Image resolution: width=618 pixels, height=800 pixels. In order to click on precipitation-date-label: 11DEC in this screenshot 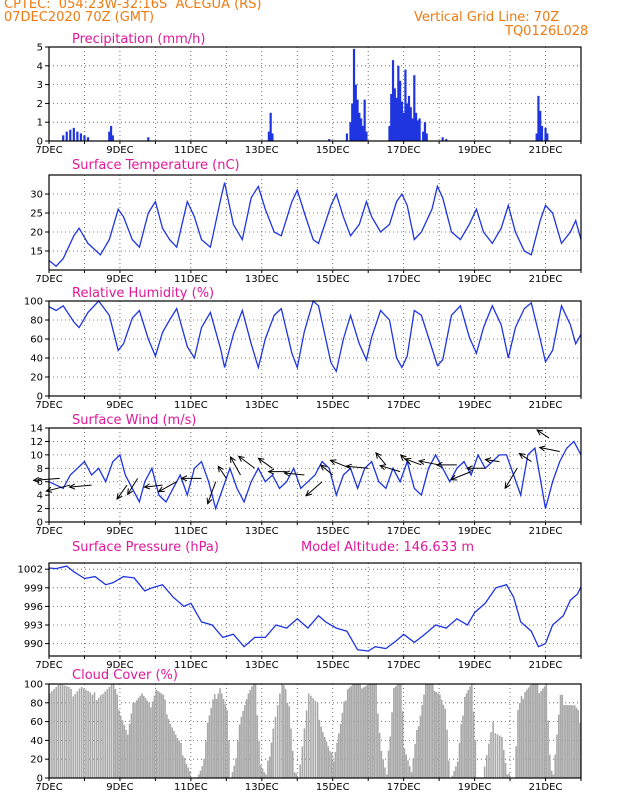, I will do `click(191, 150)`.